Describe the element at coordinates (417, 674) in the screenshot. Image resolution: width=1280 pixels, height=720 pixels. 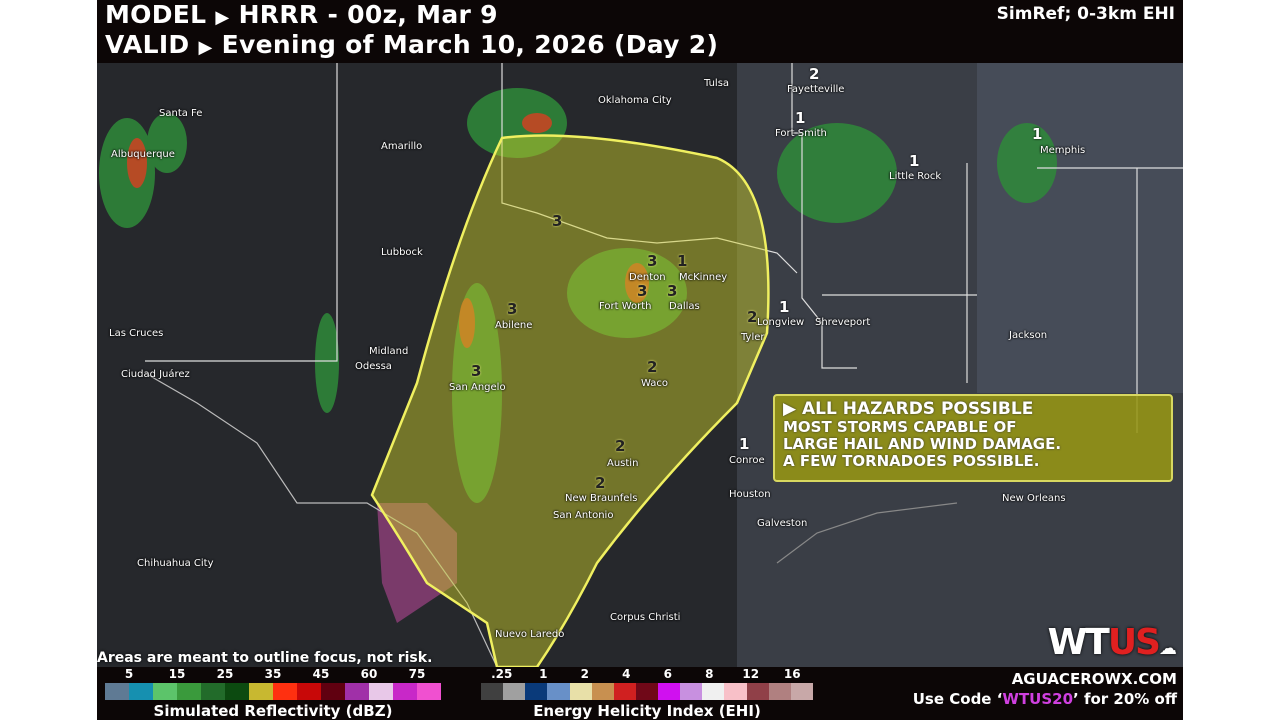
I see `legend-tick: 75` at that location.